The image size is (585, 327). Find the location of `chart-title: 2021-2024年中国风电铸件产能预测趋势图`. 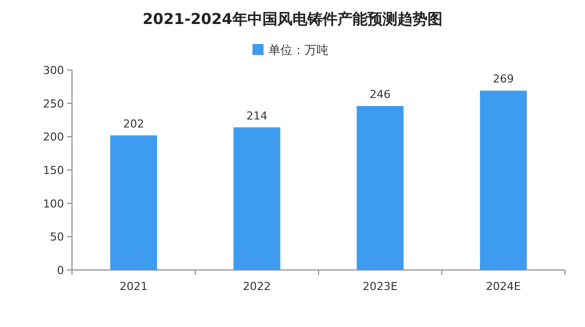

chart-title: 2021-2024年中国风电铸件产能预测趋势图 is located at coordinates (292, 19).